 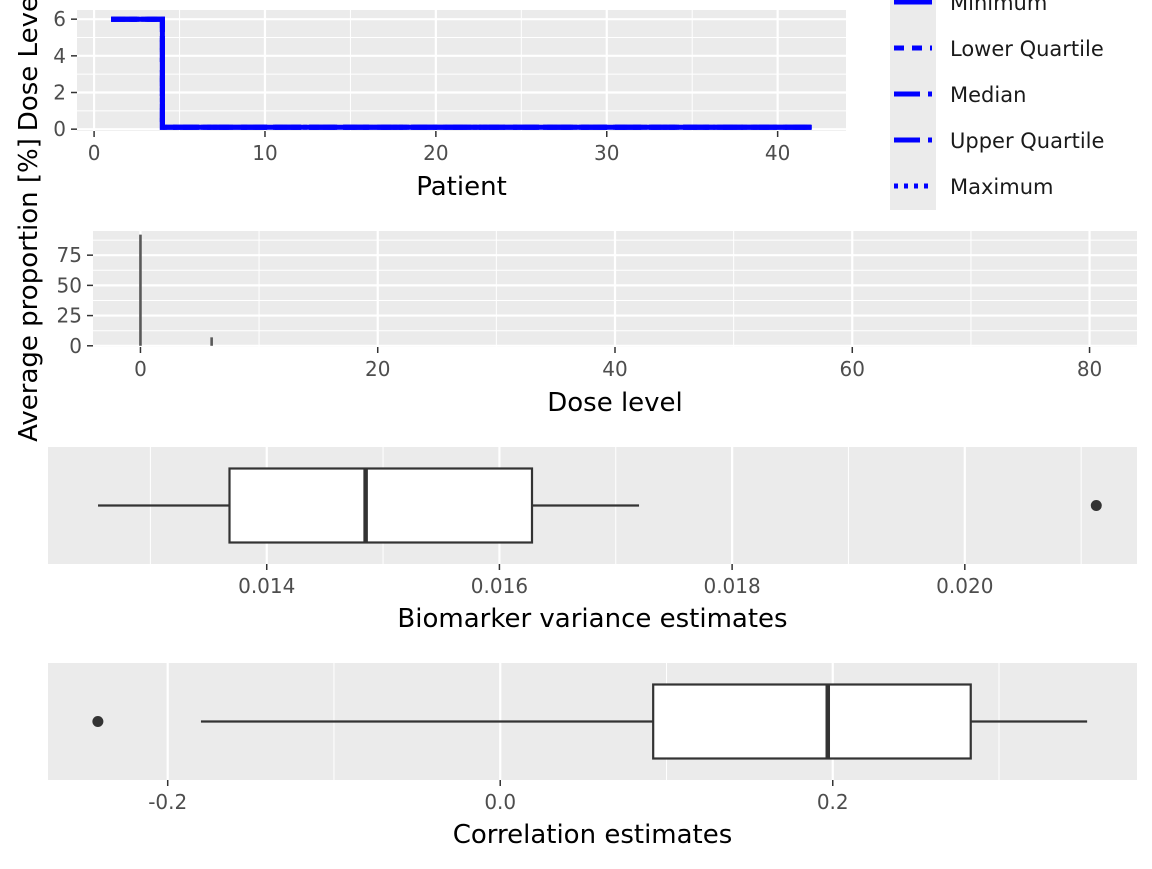 I want to click on x-axis-title: Patient, so click(x=461, y=187).